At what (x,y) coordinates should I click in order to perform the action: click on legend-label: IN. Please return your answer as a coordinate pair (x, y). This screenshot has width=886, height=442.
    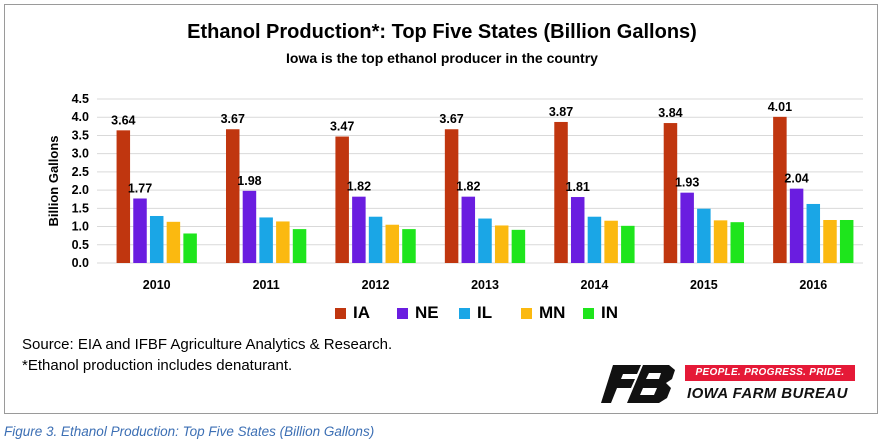
    Looking at the image, I should click on (609, 312).